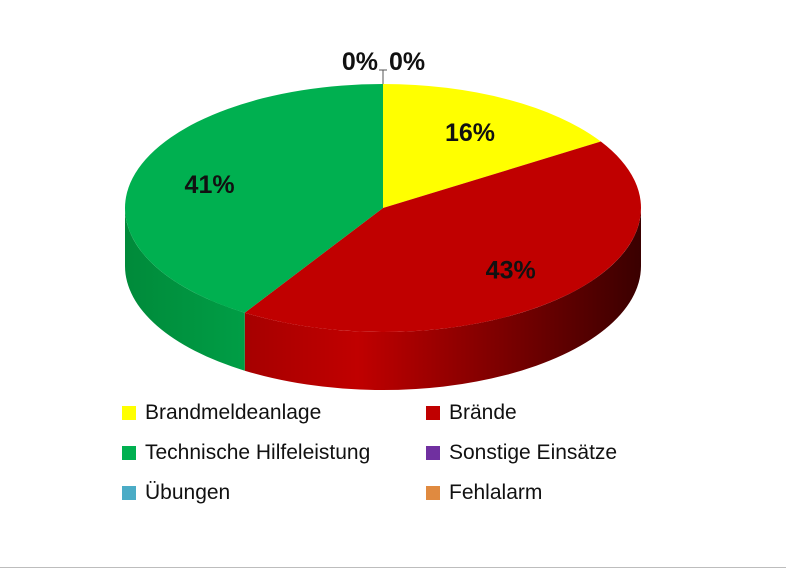 The width and height of the screenshot is (786, 569). Describe the element at coordinates (554, 412) in the screenshot. I see `legend-item-braende: Brände` at that location.